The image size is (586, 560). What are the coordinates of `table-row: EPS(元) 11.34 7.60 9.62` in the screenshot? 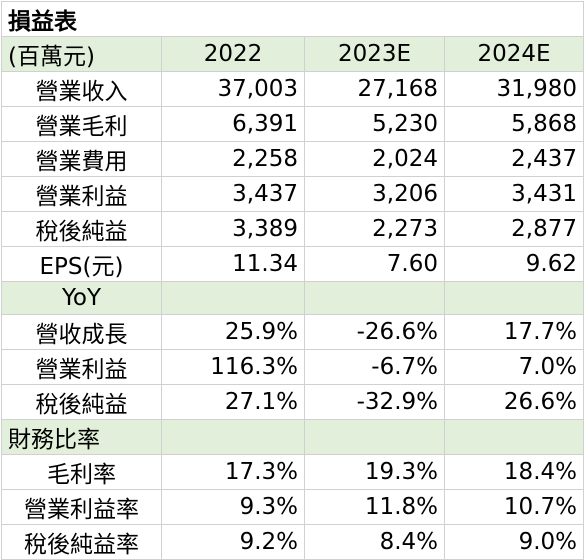 It's located at (292, 264).